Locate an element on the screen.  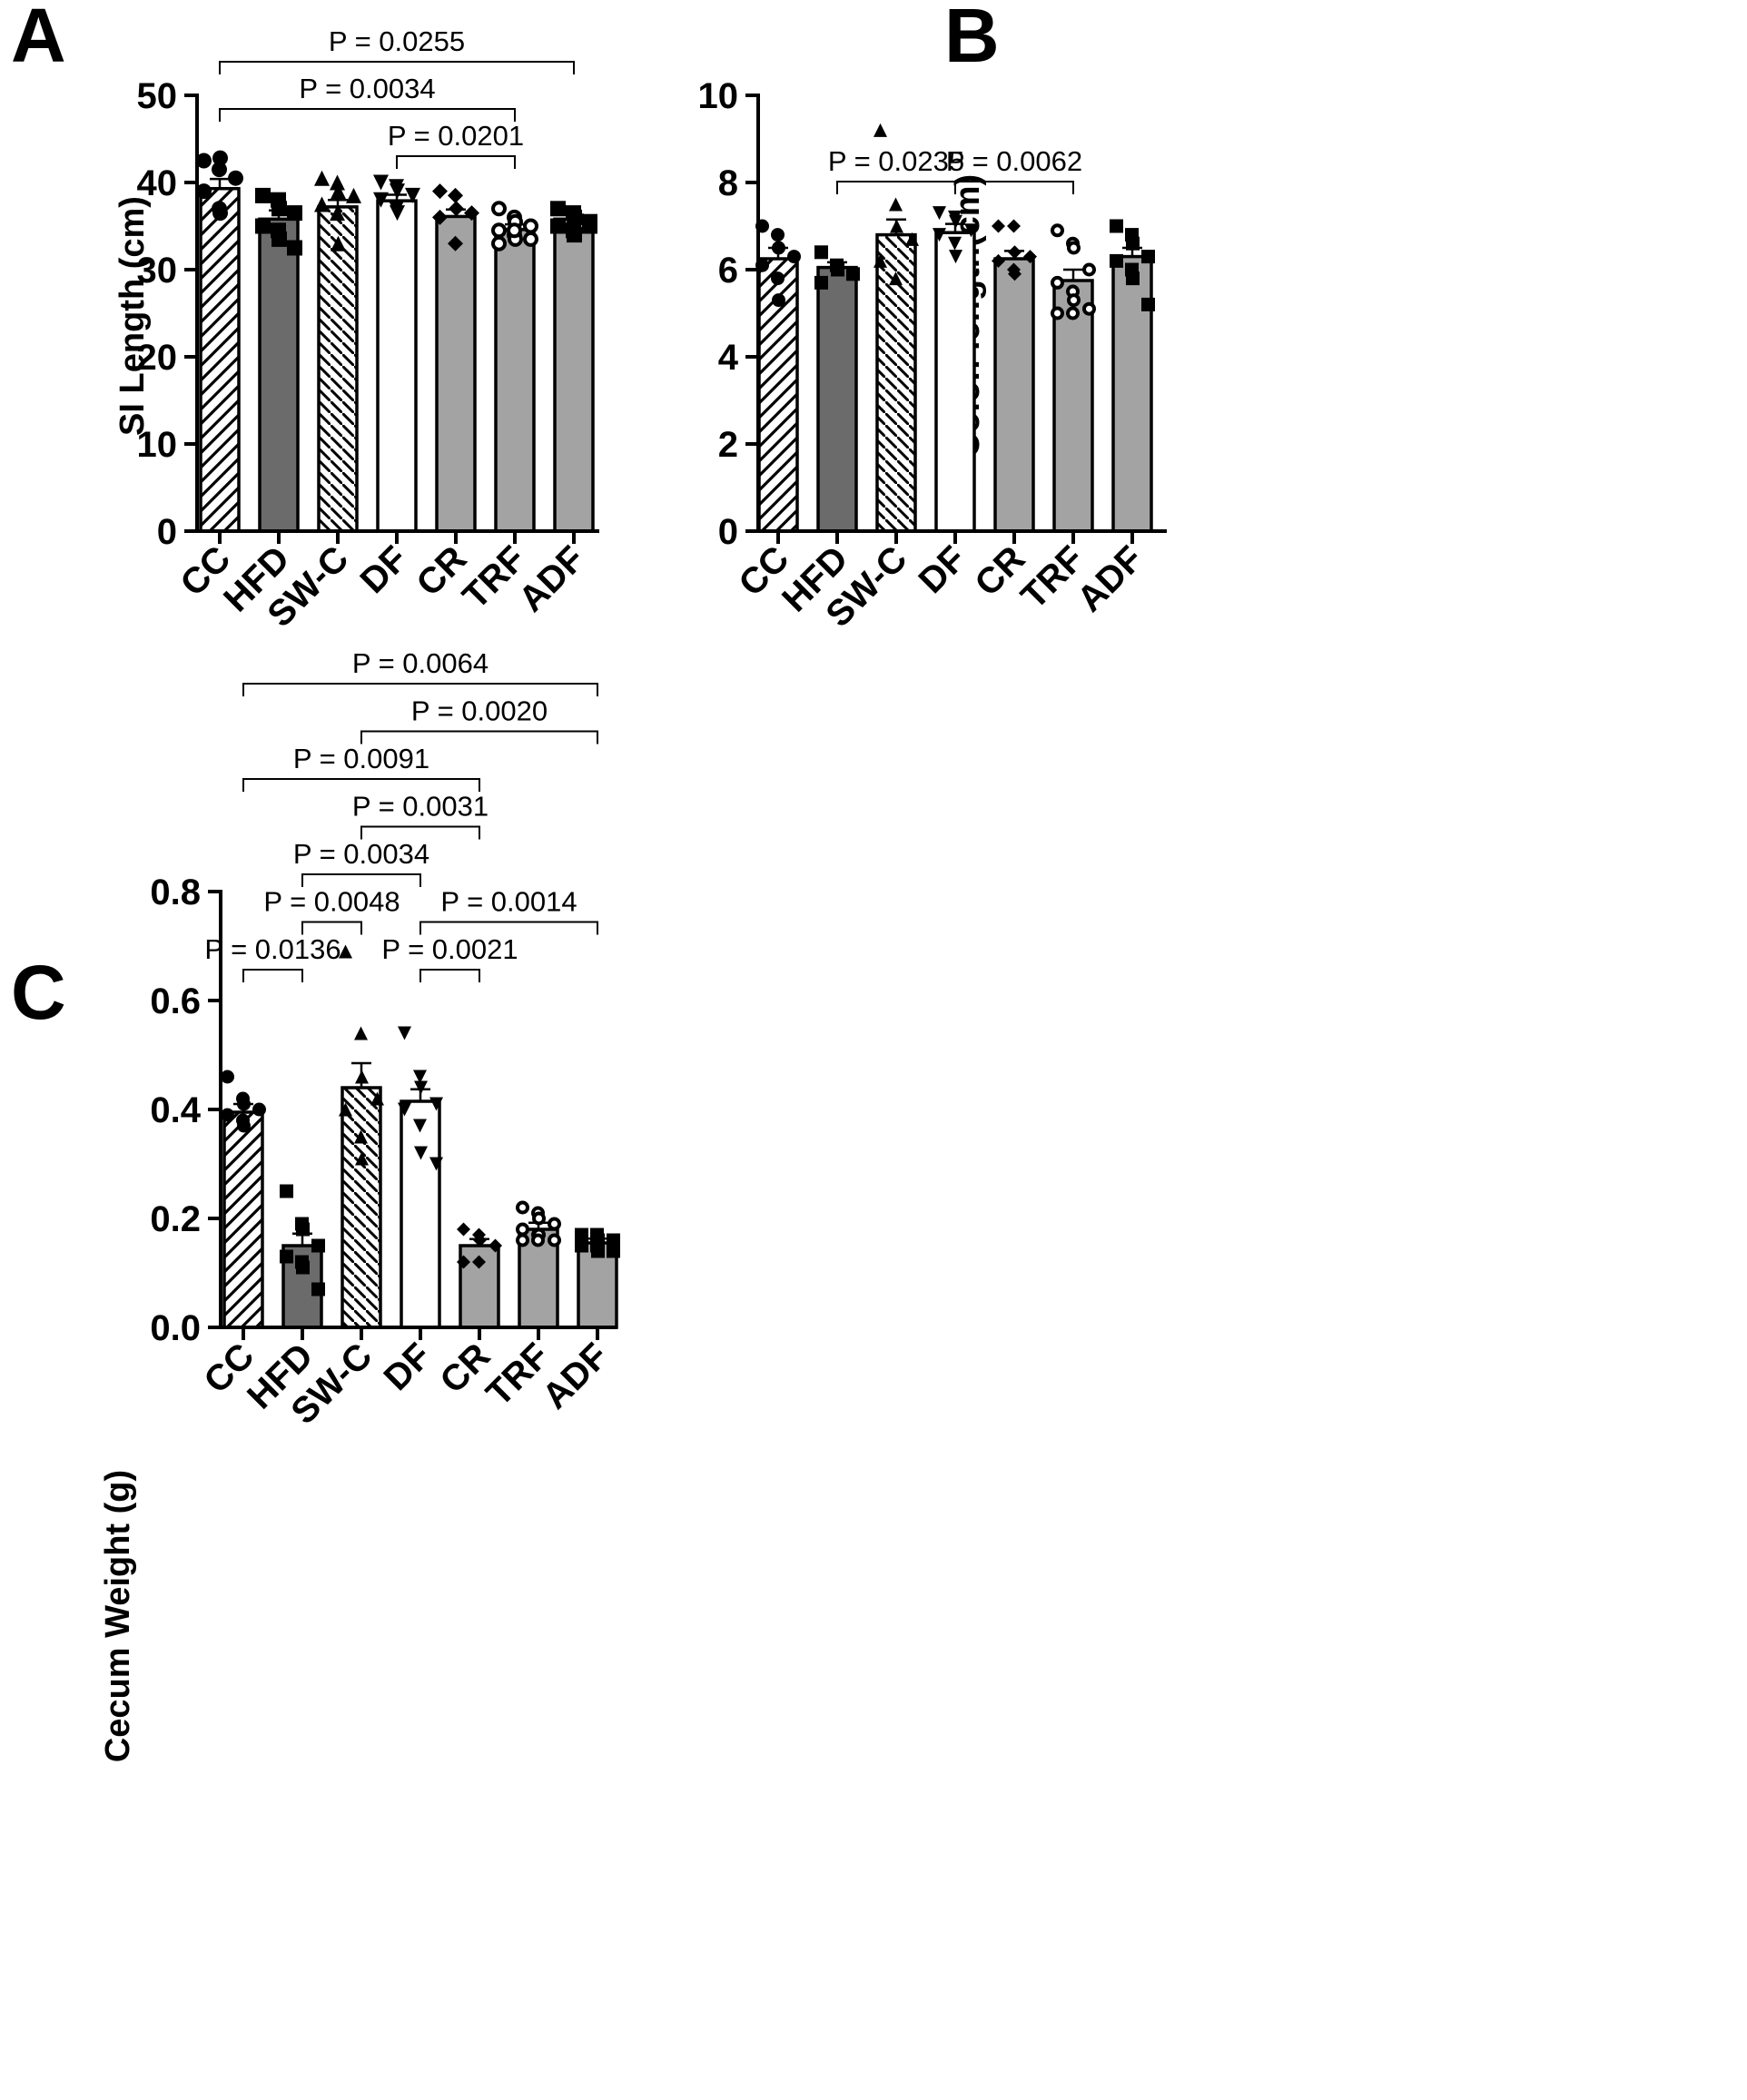
p-value-label: P = 0.0014 is located at coordinates (509, 902).